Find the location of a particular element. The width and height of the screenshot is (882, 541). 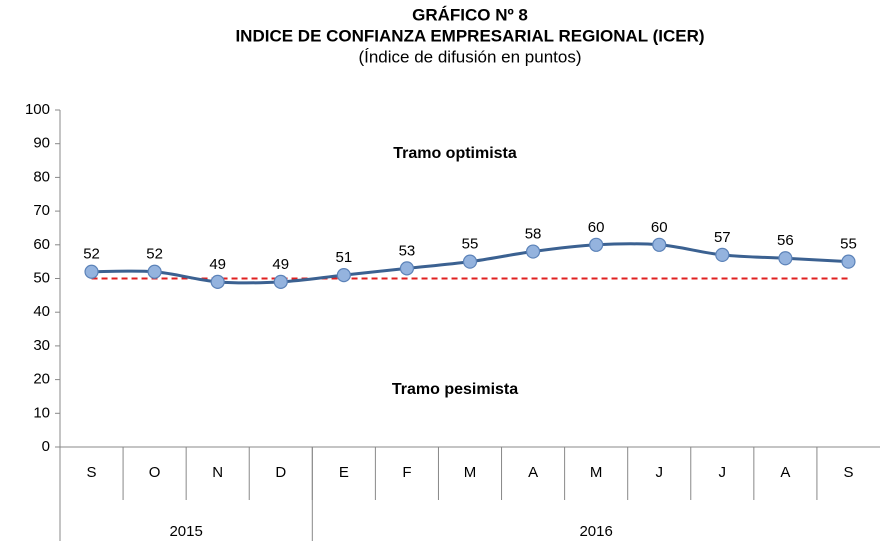

y-tick-label: 50 is located at coordinates (41, 277).